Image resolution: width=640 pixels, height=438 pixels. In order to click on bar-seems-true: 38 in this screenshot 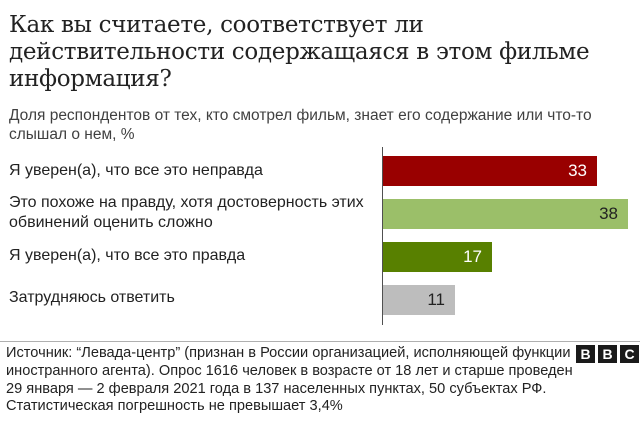, I will do `click(505, 214)`.